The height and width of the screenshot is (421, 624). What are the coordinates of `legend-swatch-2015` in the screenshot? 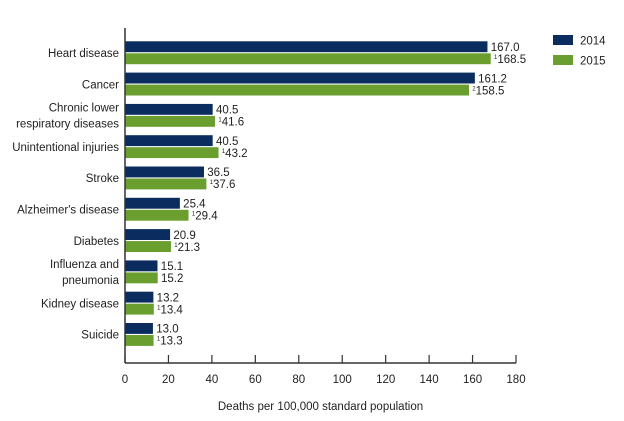 It's located at (563, 60).